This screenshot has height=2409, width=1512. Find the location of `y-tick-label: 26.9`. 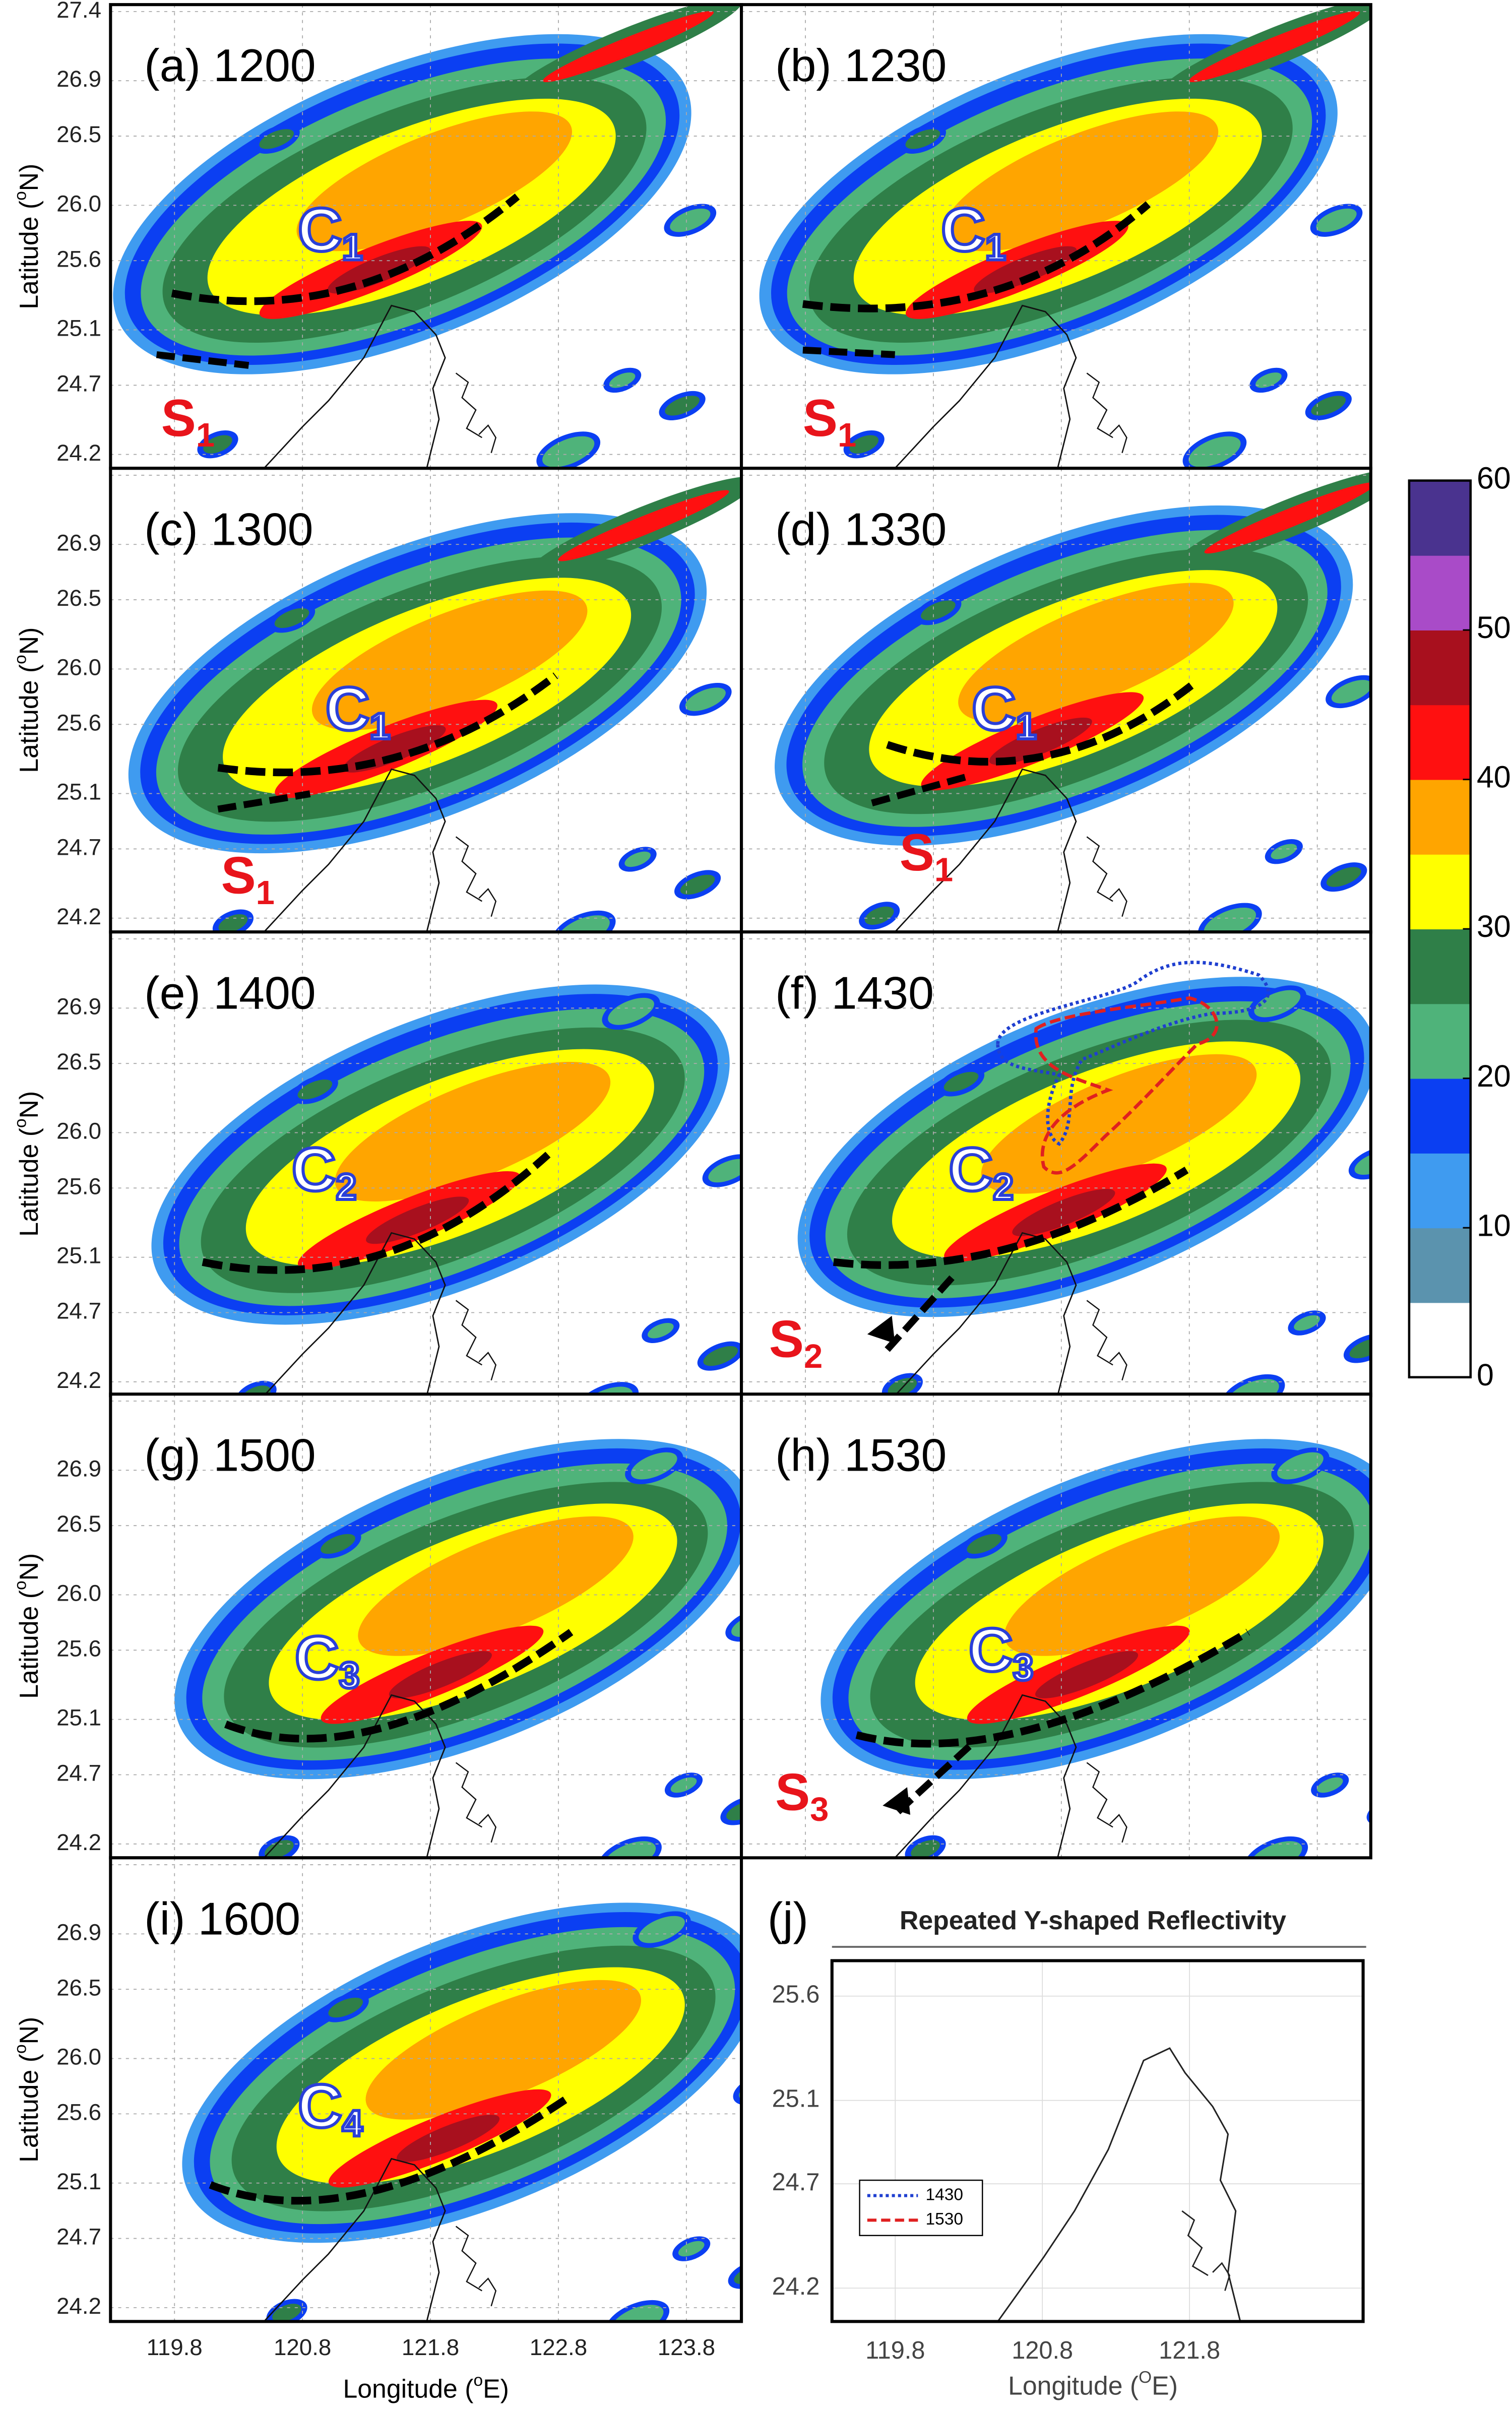

y-tick-label: 26.9 is located at coordinates (78, 79).